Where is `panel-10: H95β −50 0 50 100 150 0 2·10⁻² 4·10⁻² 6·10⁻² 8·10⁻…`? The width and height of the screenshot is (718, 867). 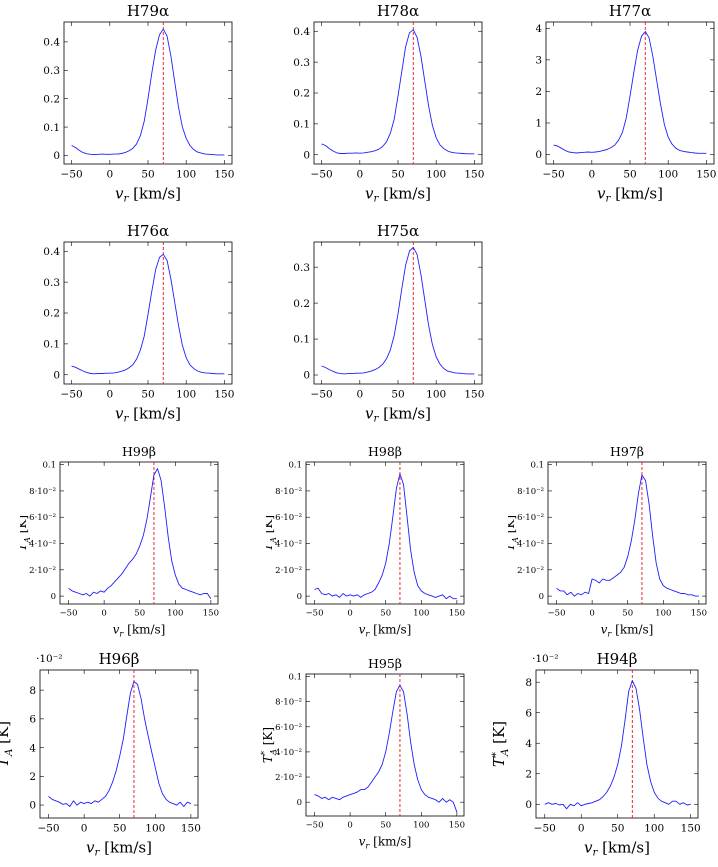
panel-10: H95β −50 0 50 100 150 0 2·10⁻² 4·10⁻² 6·10⁻² 8·10⁻… is located at coordinates (365, 751).